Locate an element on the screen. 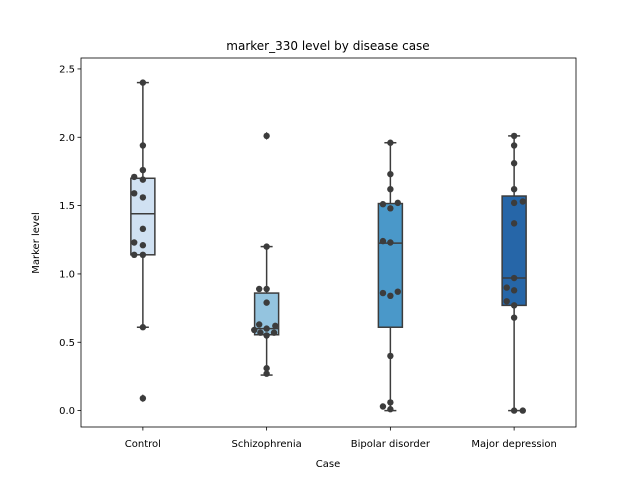  x-axis-label: Case is located at coordinates (328, 464).